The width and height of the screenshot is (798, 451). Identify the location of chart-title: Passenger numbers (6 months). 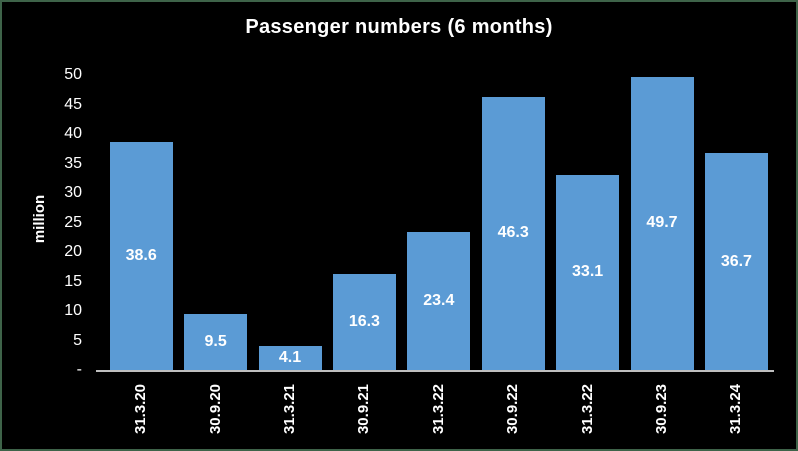
(399, 27).